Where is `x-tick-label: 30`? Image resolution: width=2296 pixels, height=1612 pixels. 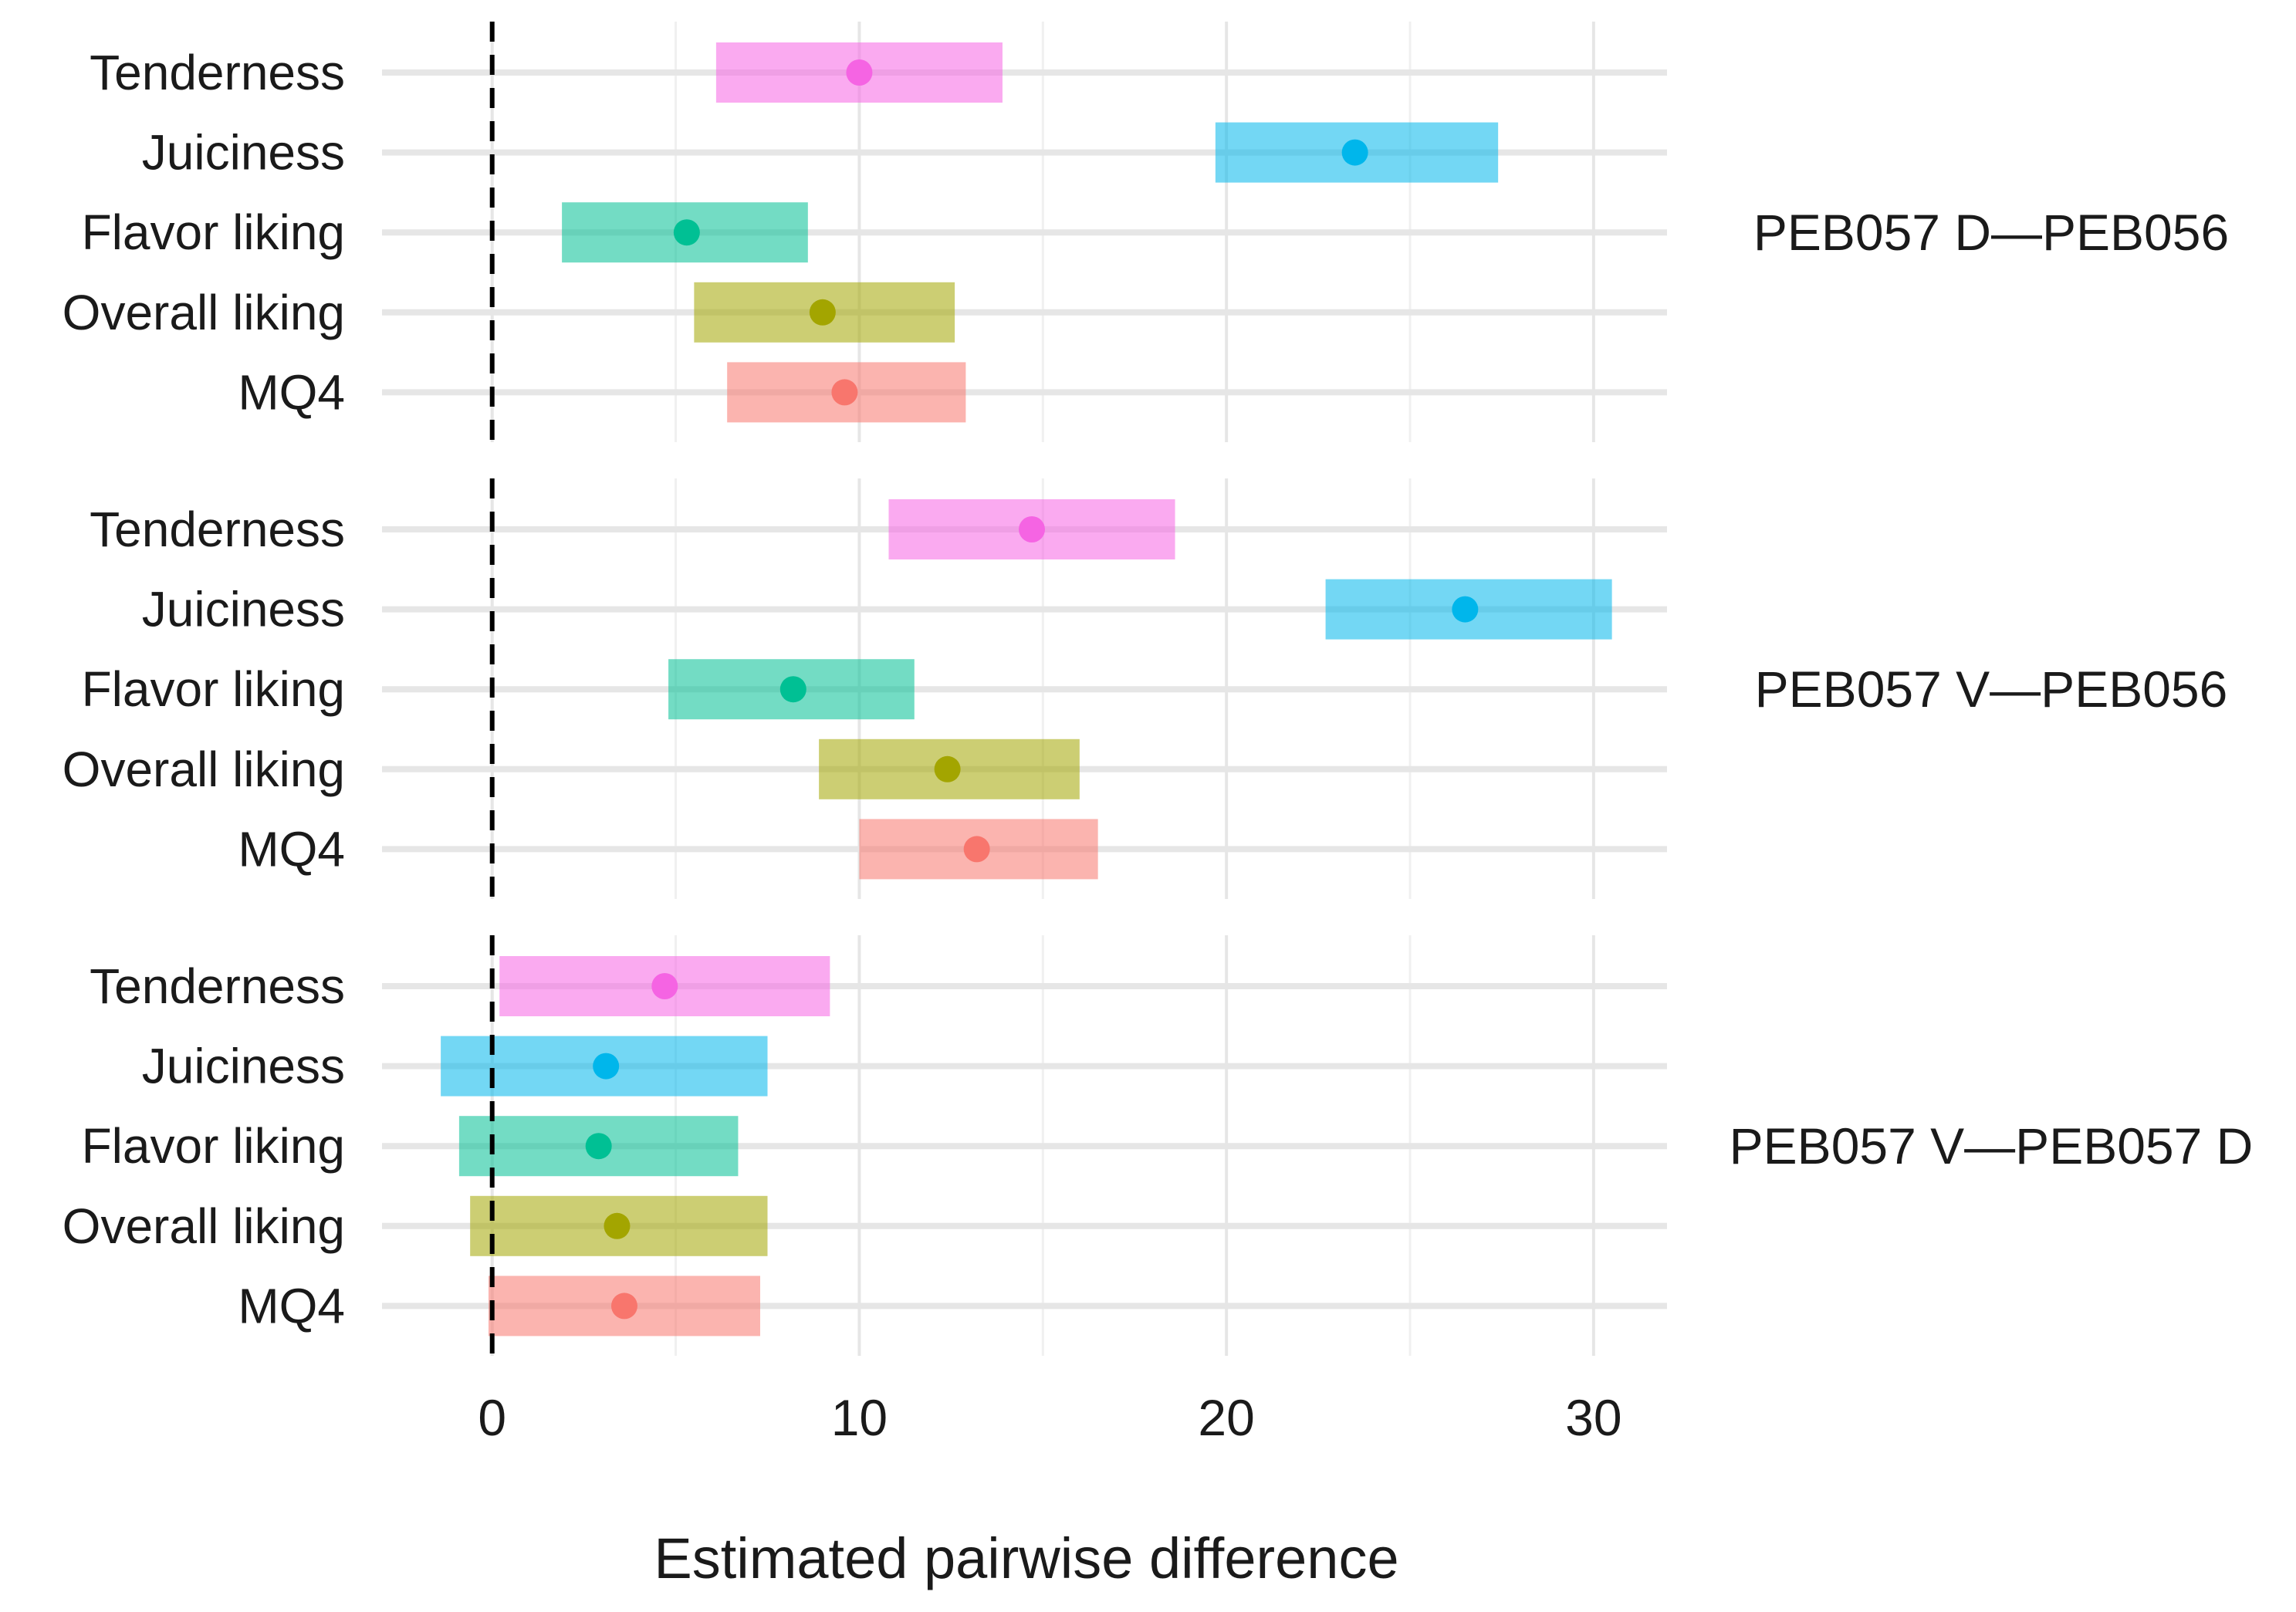 x-tick-label: 30 is located at coordinates (1593, 1417).